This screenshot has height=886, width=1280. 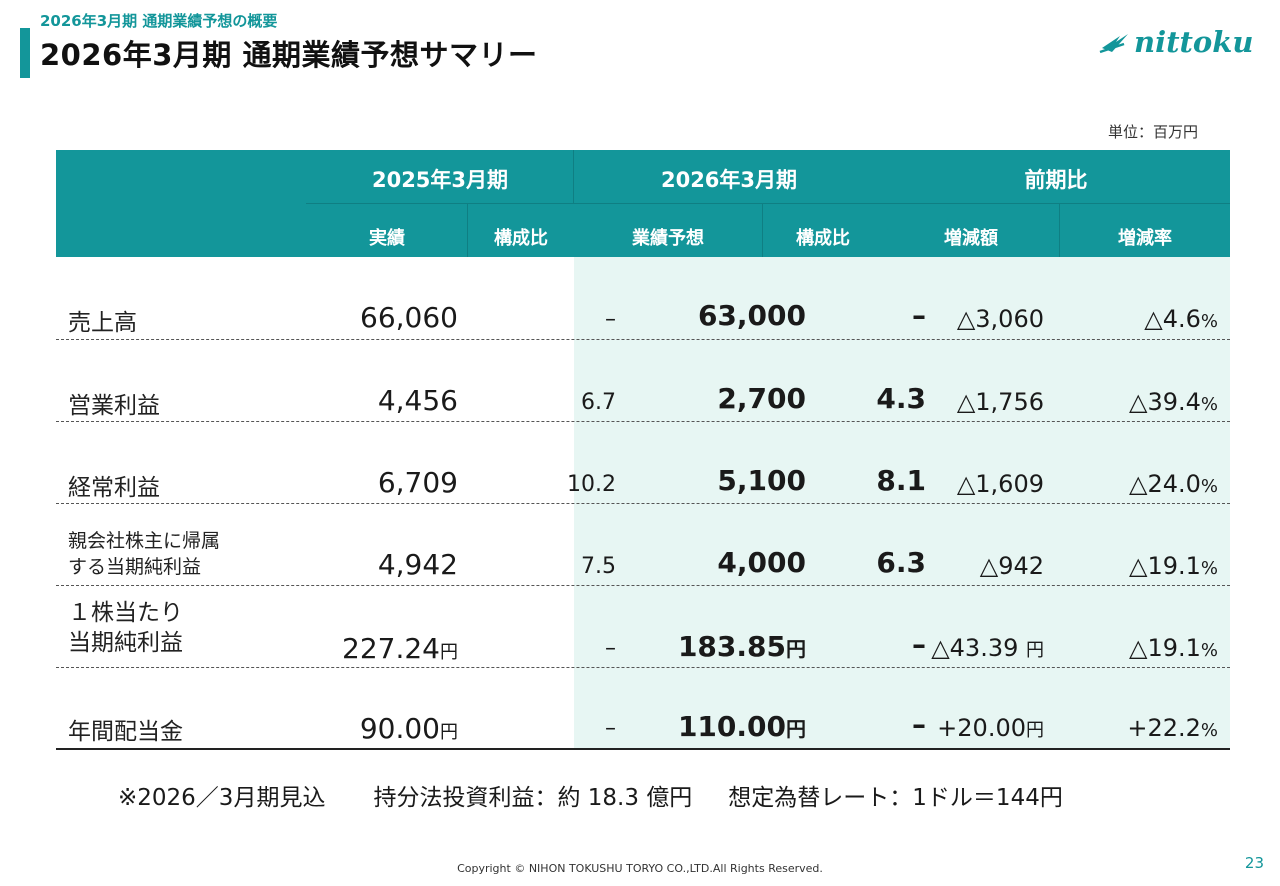 What do you see at coordinates (761, 480) in the screenshot?
I see `forecast-value: 5,100` at bounding box center [761, 480].